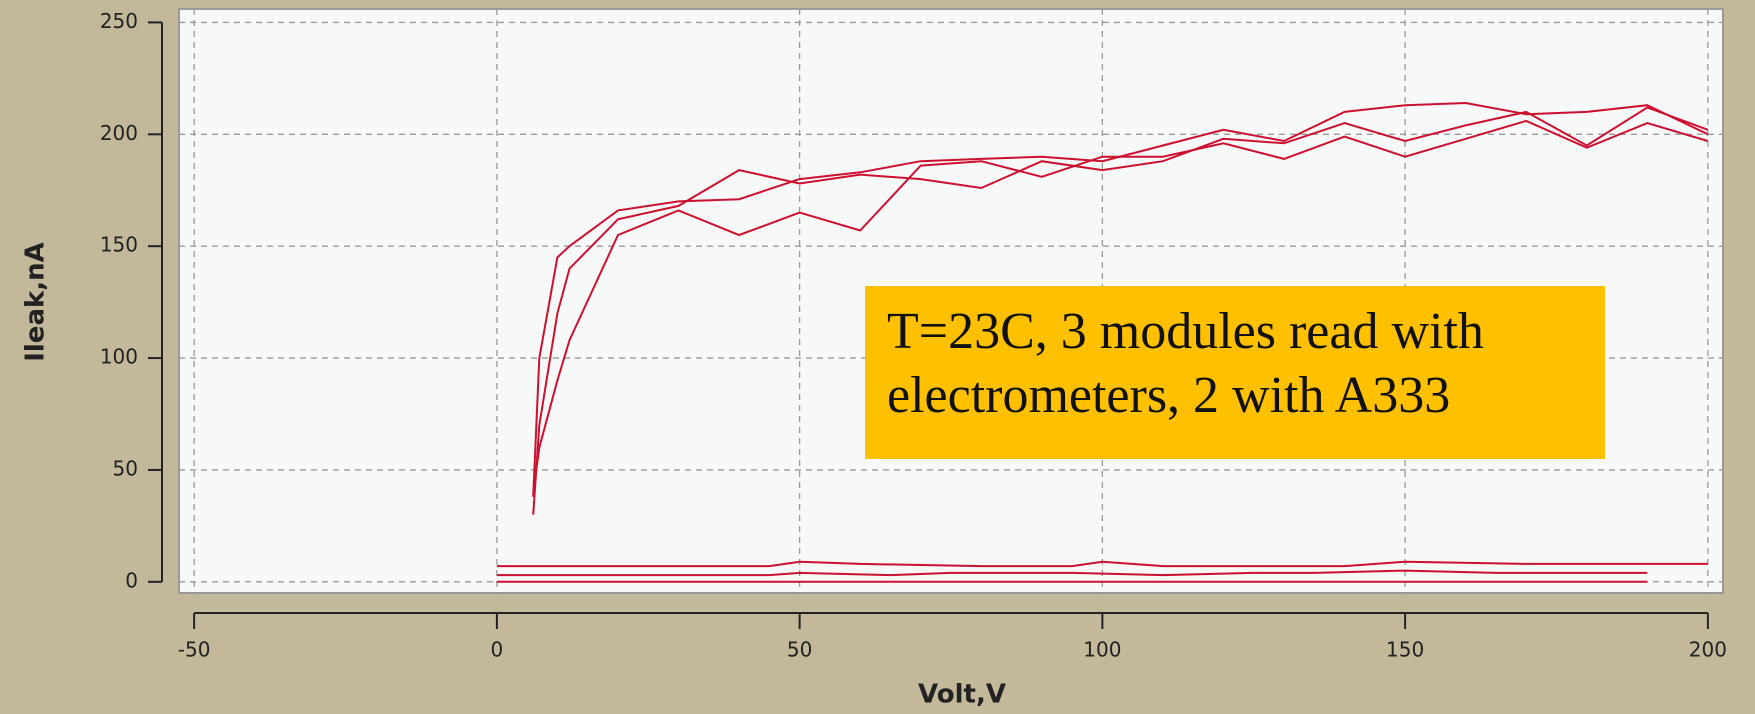  Describe the element at coordinates (119, 133) in the screenshot. I see `y-tick-label: 200` at that location.